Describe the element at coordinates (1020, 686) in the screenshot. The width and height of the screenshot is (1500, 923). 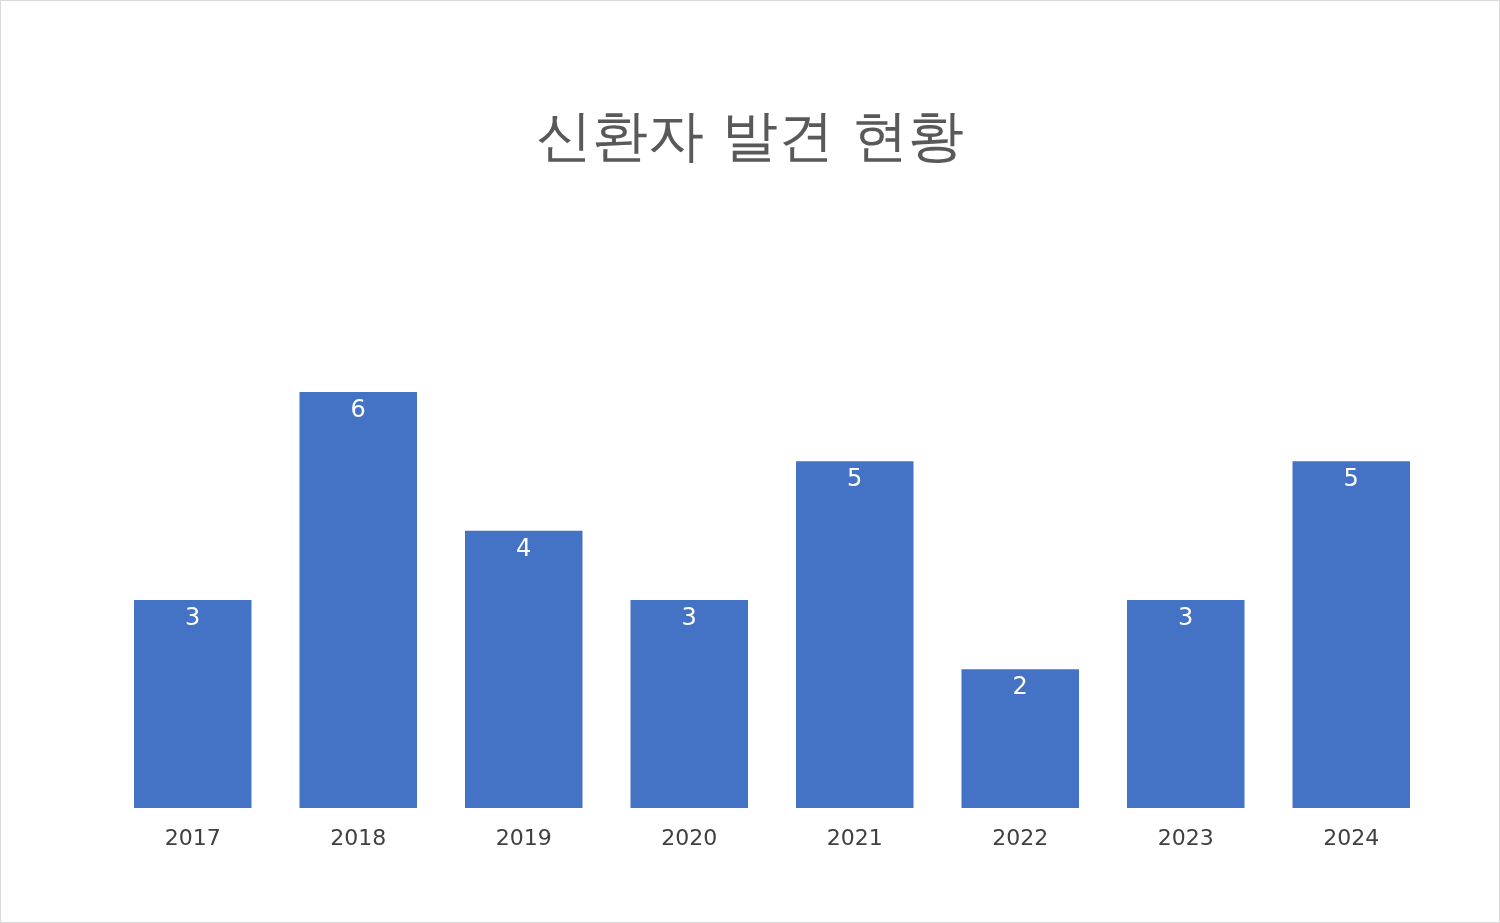
I see `data-label: 2` at that location.